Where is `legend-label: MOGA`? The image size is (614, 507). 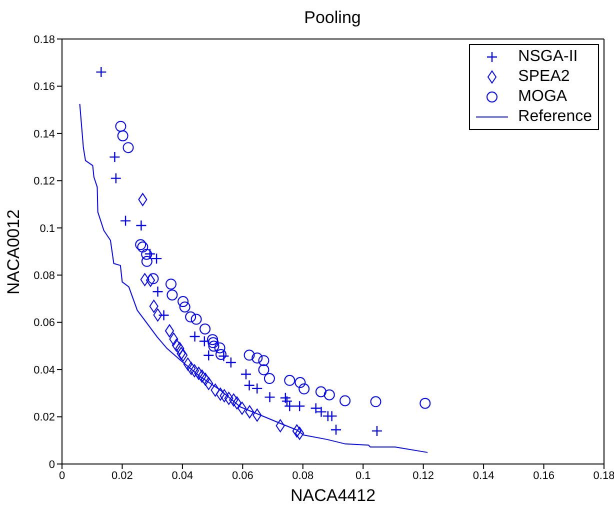 legend-label: MOGA is located at coordinates (543, 97).